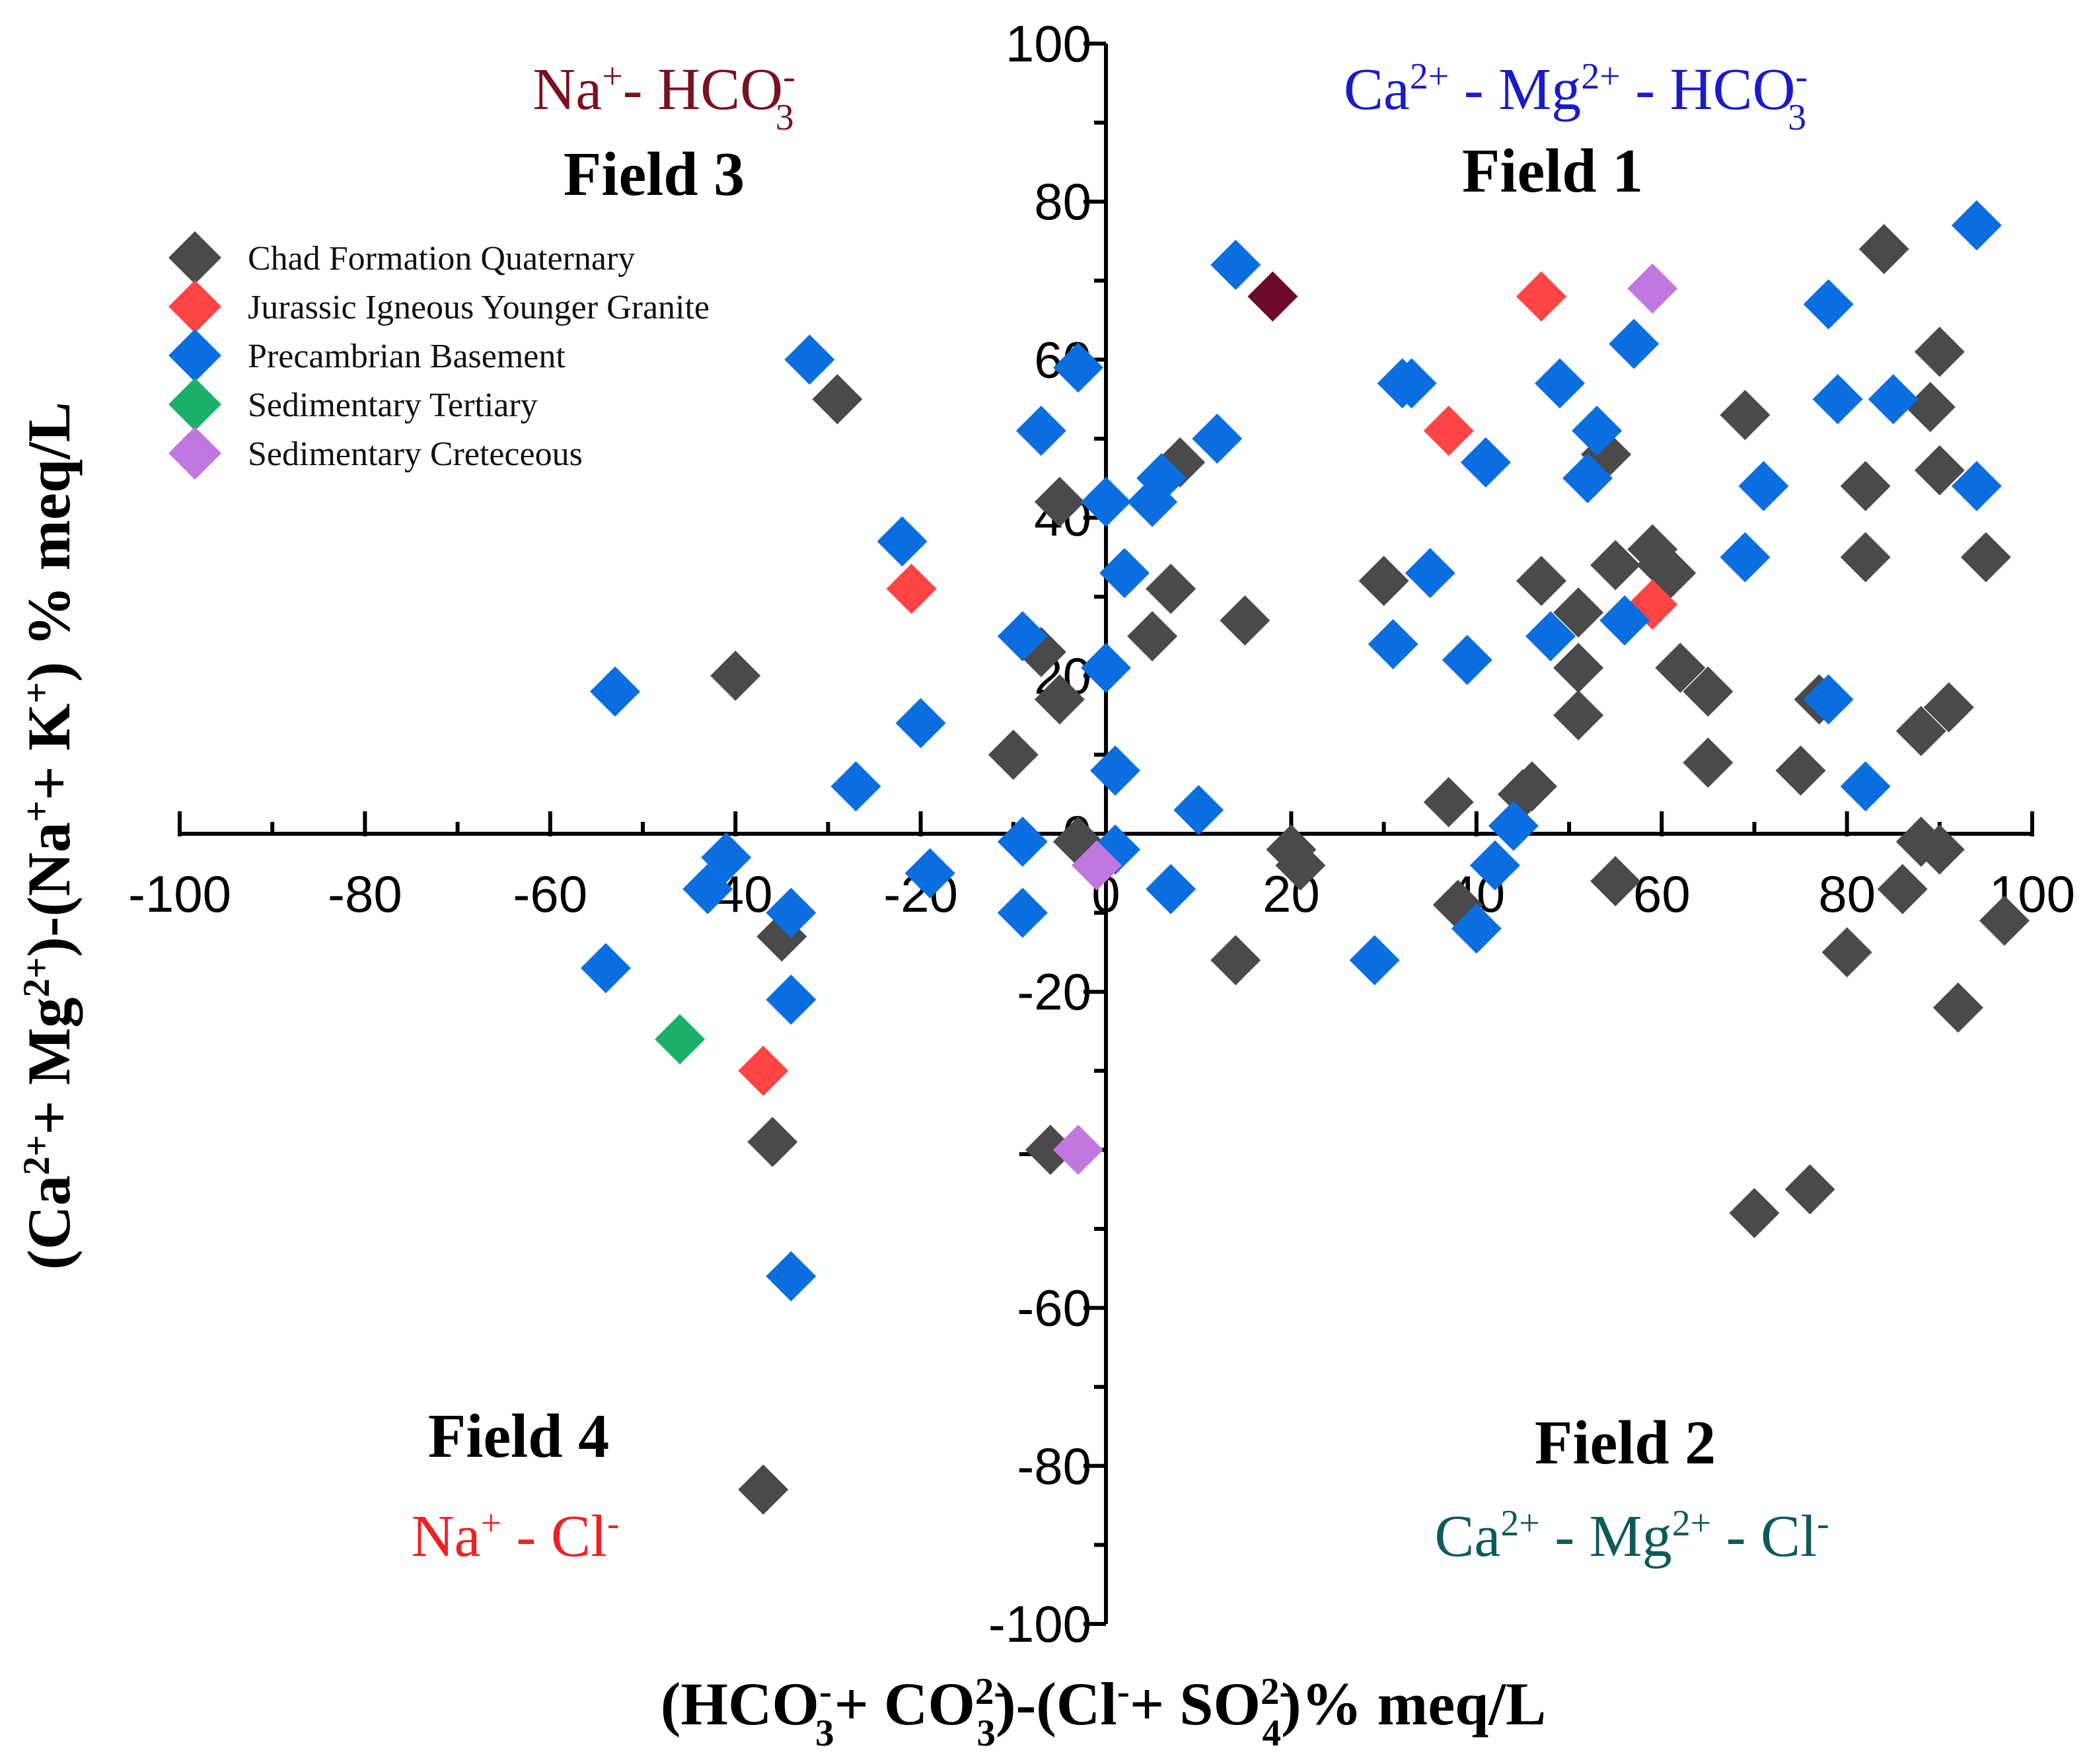  I want to click on legend-label: Sedimentary Creteceous, so click(415, 454).